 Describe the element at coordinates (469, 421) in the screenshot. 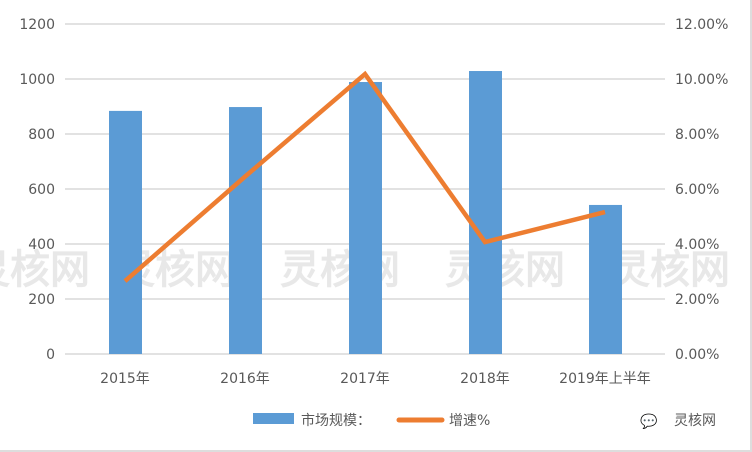

I see `legend-label-line: 增速%` at that location.